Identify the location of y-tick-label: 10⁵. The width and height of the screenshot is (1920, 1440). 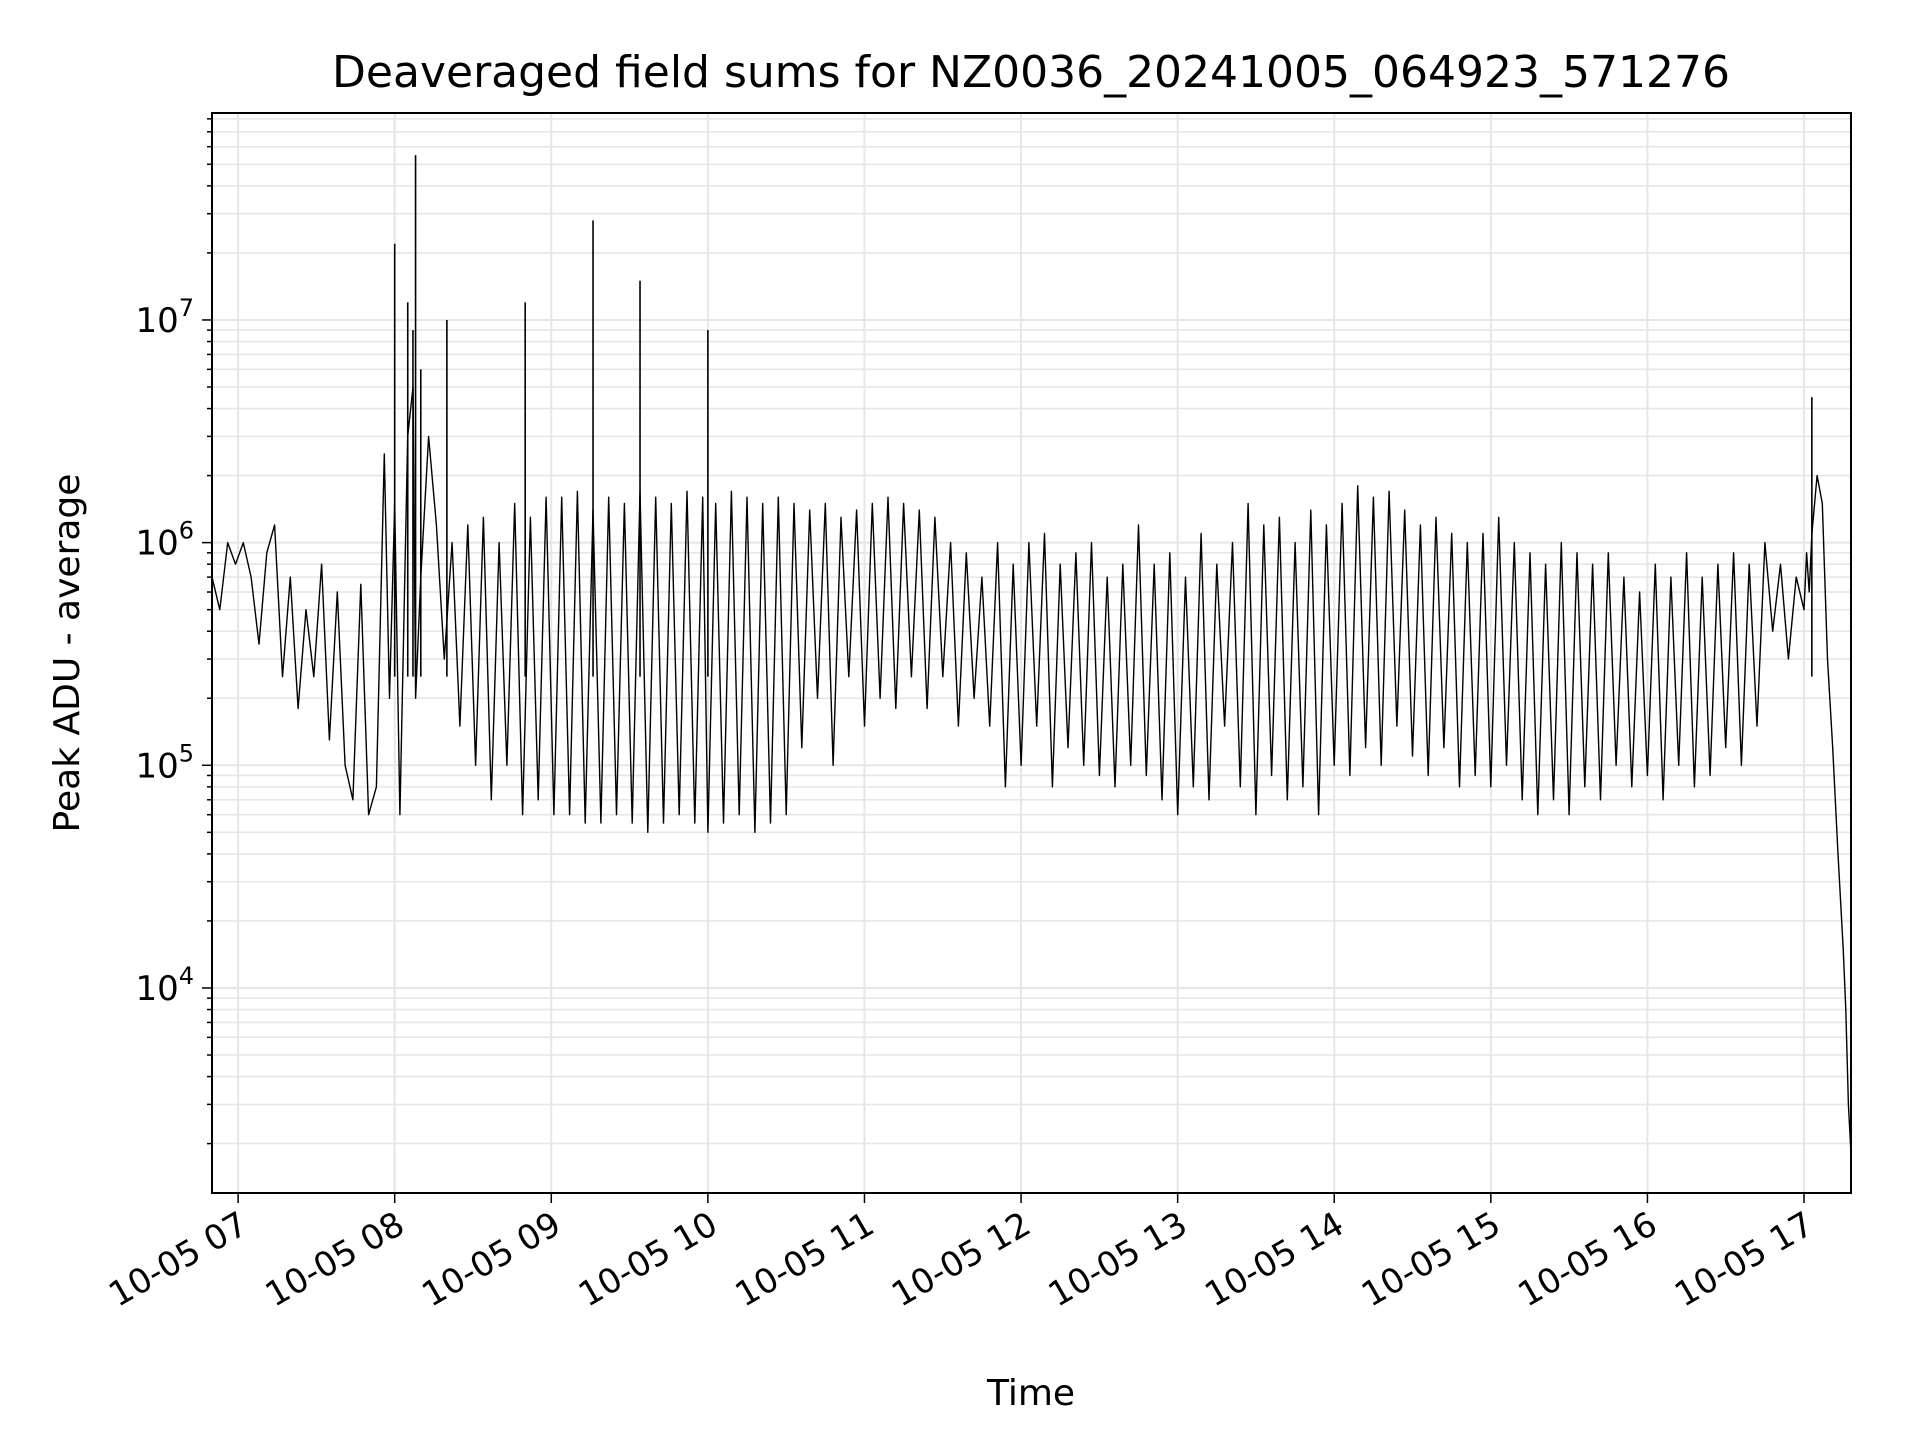
(164, 762).